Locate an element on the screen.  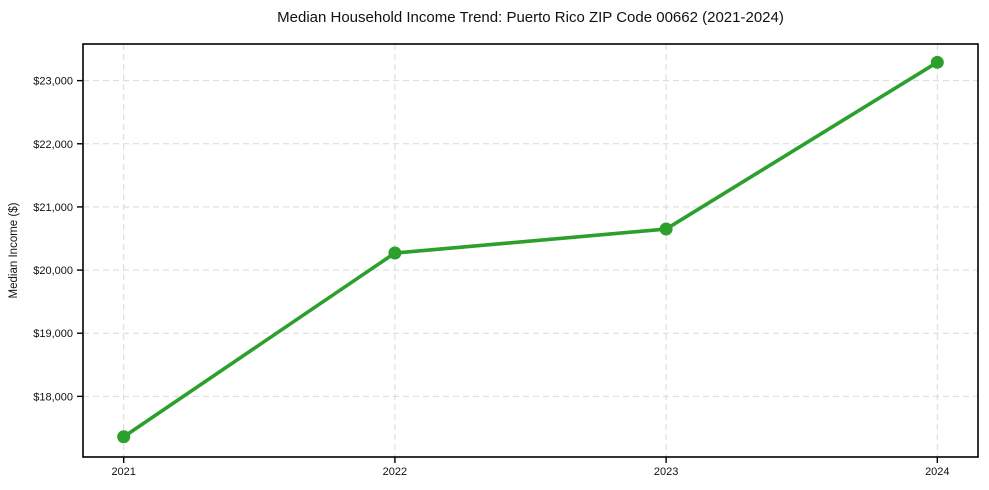
y-axis-label: Median Income ($) is located at coordinates (14, 250).